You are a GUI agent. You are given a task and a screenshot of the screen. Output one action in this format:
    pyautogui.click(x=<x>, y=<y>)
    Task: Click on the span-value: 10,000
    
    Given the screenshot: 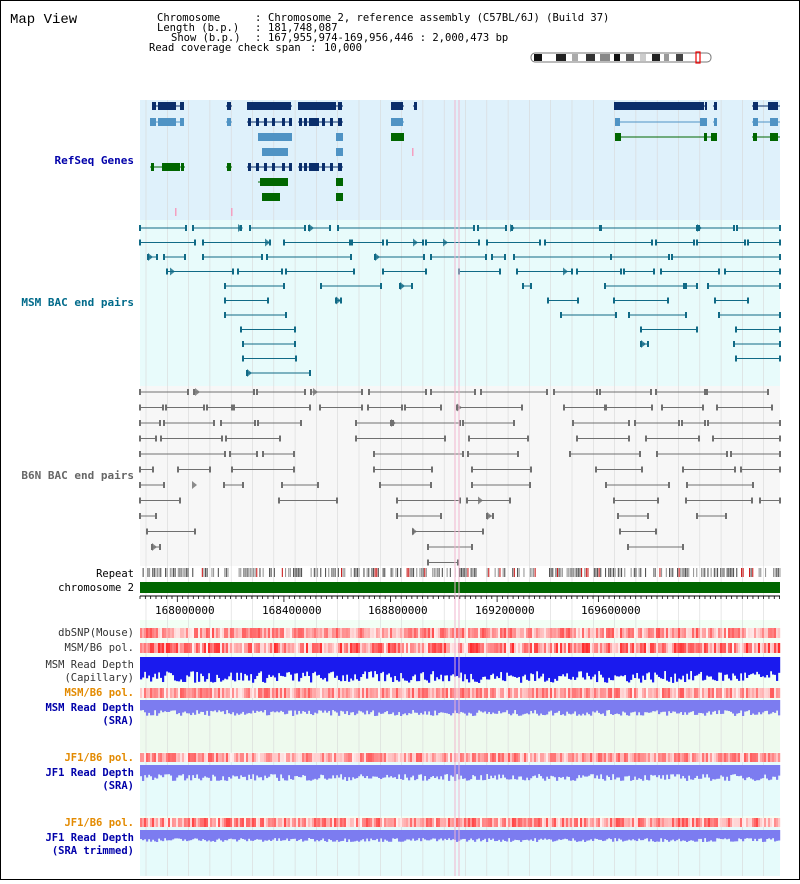 What is the action you would take?
    pyautogui.click(x=343, y=48)
    